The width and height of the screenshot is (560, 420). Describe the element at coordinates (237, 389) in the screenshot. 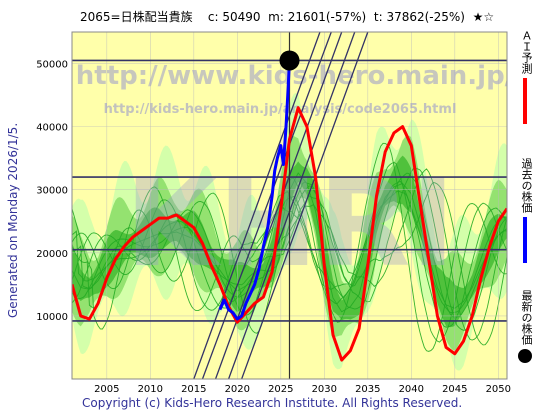

I see `x-tick-label-2020: 2020` at that location.